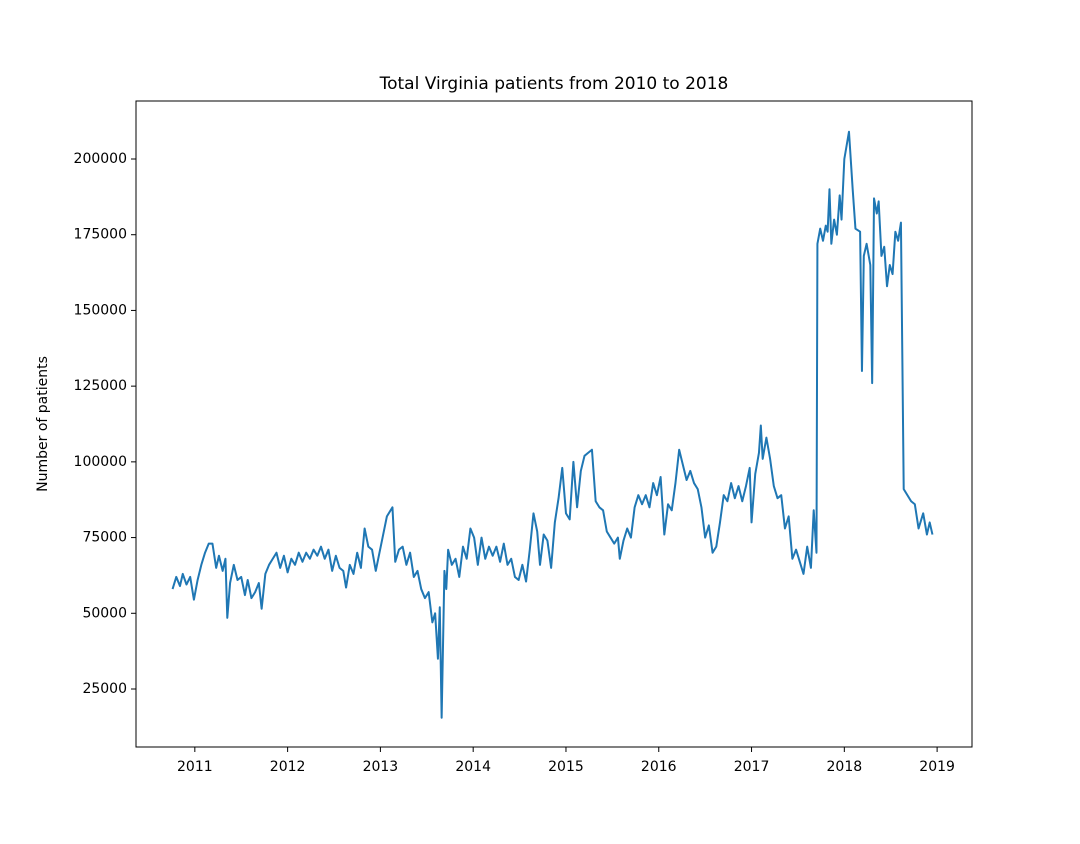 The image size is (1080, 844). I want to click on x-tick-label: 2014, so click(473, 767).